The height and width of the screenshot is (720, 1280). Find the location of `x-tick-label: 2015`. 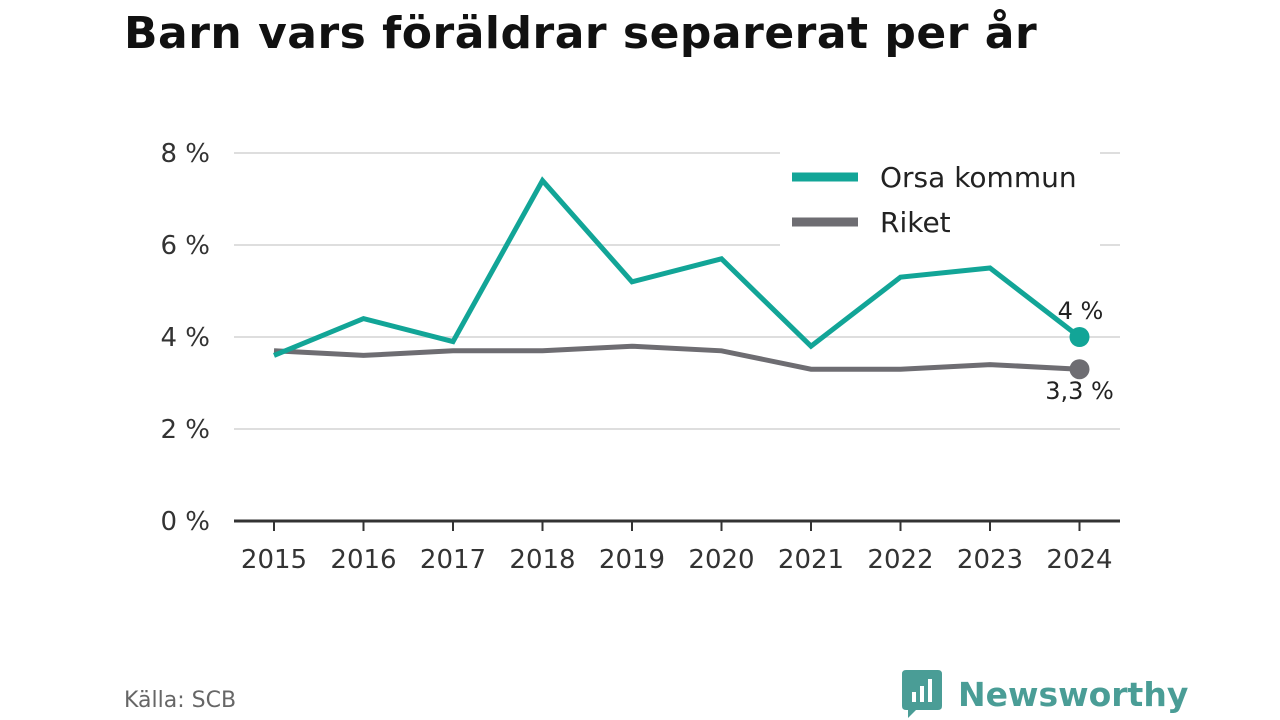

x-tick-label: 2015 is located at coordinates (274, 560).